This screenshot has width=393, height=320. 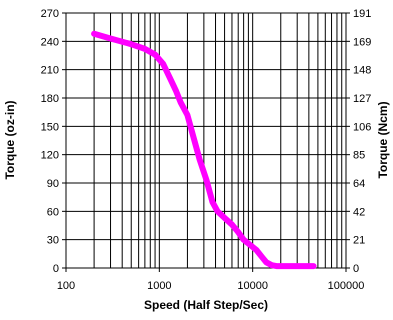 What do you see at coordinates (359, 156) in the screenshot?
I see `y2-tick-label: 85` at bounding box center [359, 156].